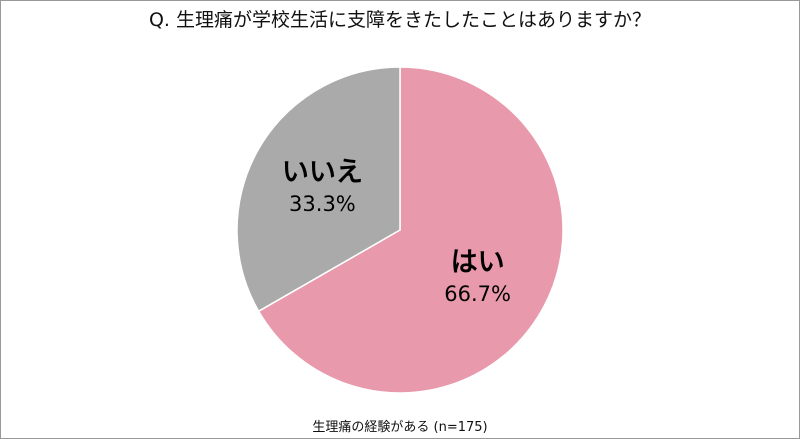 This screenshot has height=439, width=800. Describe the element at coordinates (400, 20) in the screenshot. I see `chart-title: Q. 生理痛が学校生活に支障をきたしたことはありますか？` at that location.